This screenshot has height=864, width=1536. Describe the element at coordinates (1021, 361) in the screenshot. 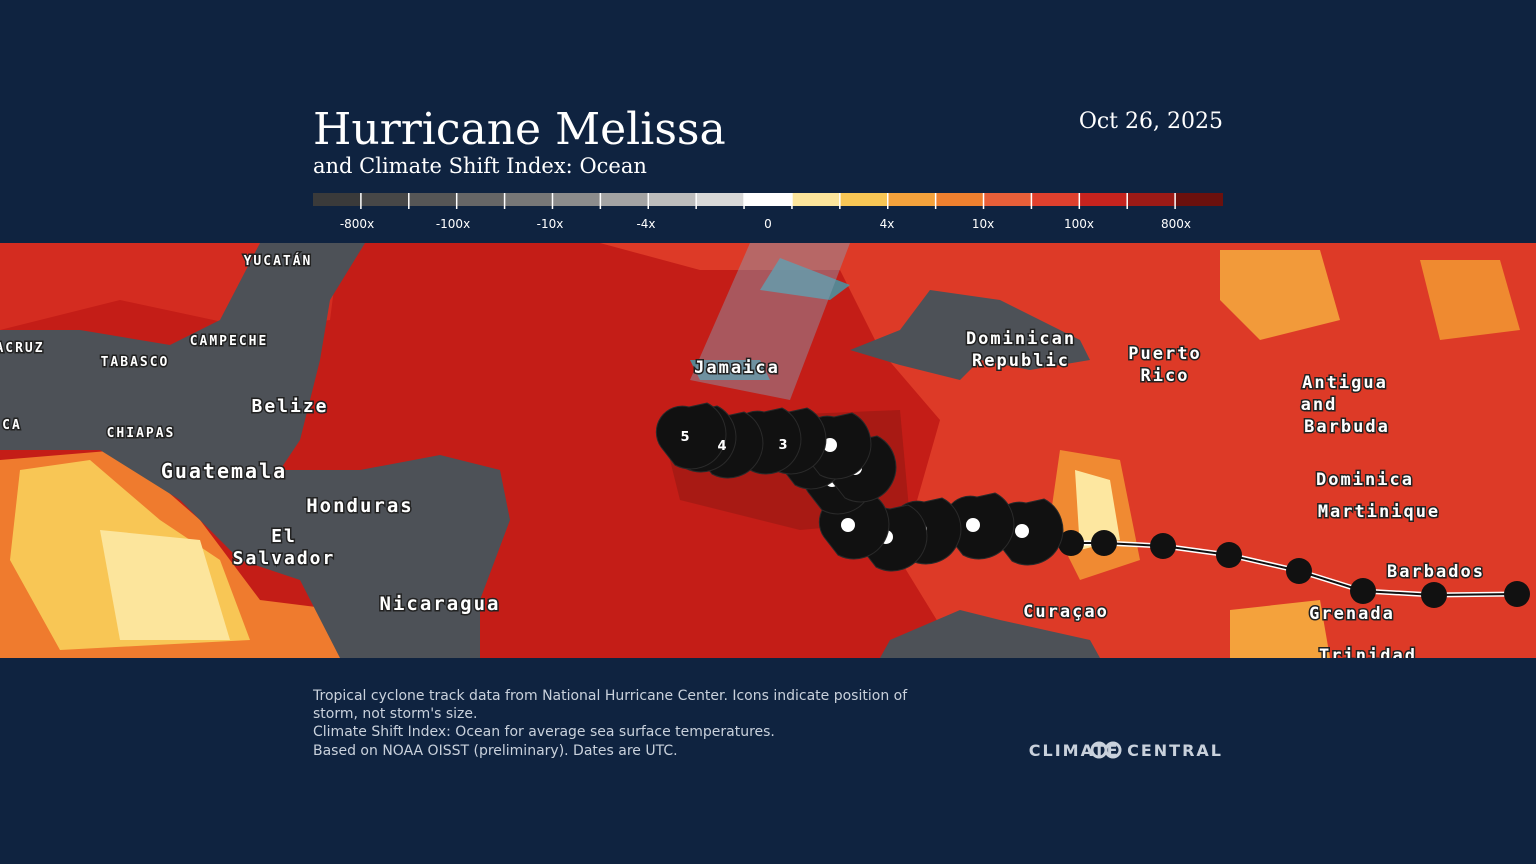

I see `place-label: Republic` at that location.